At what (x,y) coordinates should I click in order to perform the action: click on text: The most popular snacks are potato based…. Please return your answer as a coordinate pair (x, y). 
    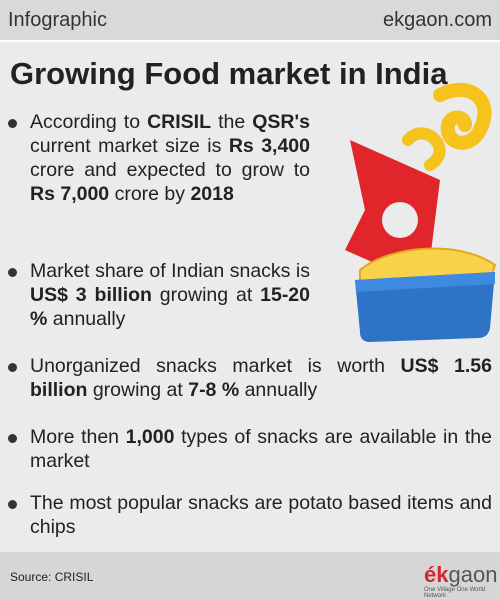
    Looking at the image, I should click on (261, 515).